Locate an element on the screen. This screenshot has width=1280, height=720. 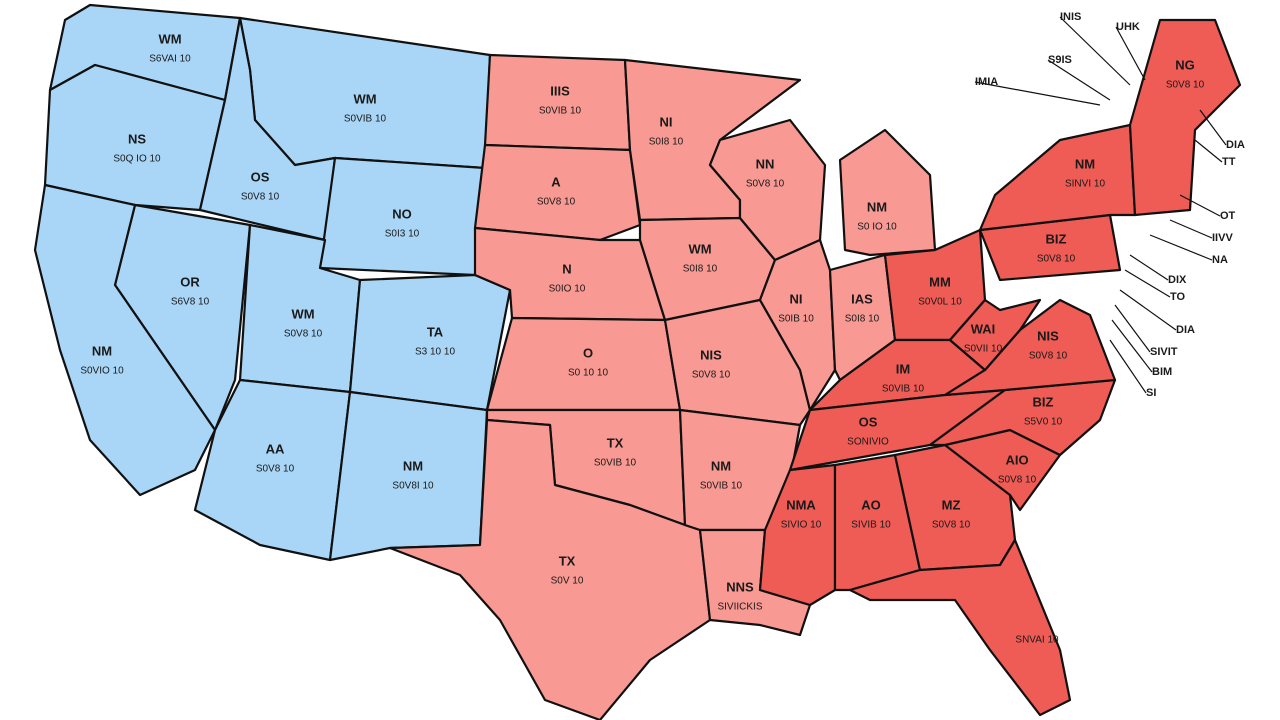
callout-label: OT is located at coordinates (1228, 216).